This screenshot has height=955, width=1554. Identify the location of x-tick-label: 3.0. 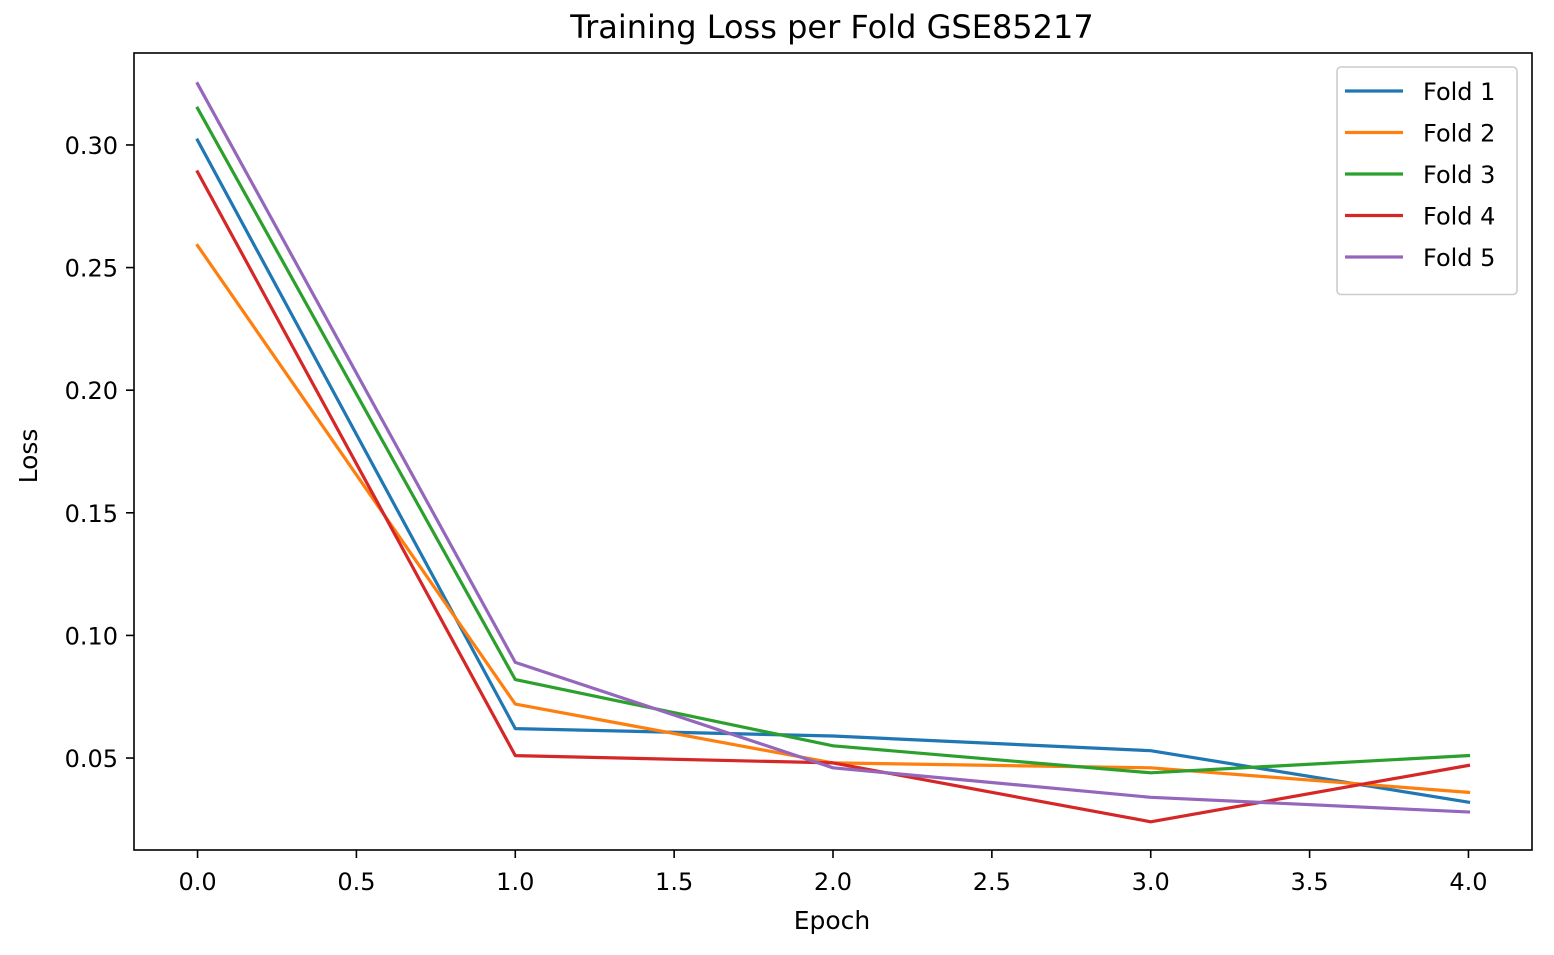
(1151, 882).